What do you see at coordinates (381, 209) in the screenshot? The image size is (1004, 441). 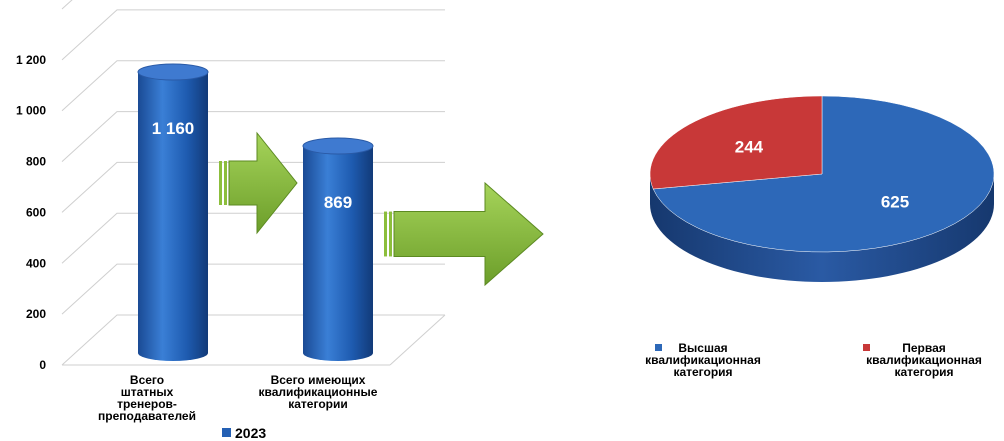 I see `flow-arrows` at bounding box center [381, 209].